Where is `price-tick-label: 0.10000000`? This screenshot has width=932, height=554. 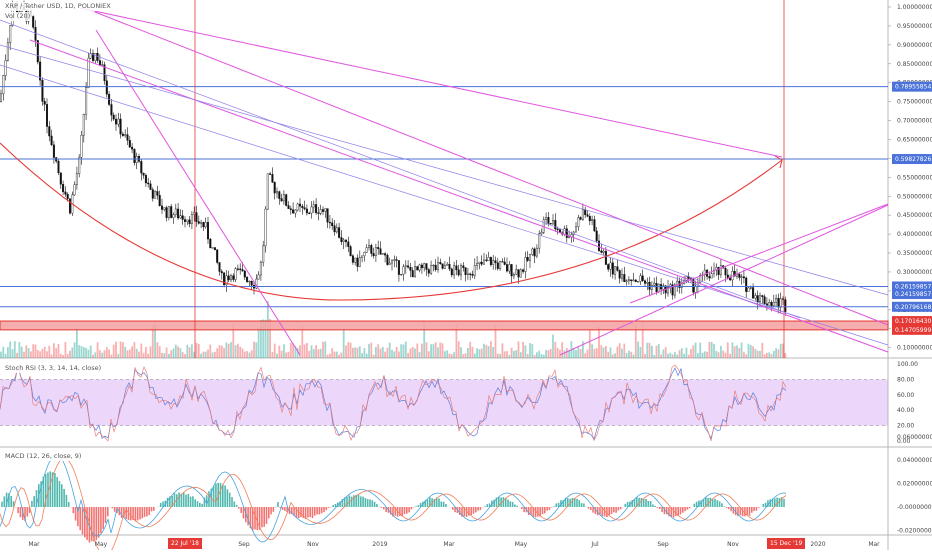 price-tick-label: 0.10000000 is located at coordinates (914, 348).